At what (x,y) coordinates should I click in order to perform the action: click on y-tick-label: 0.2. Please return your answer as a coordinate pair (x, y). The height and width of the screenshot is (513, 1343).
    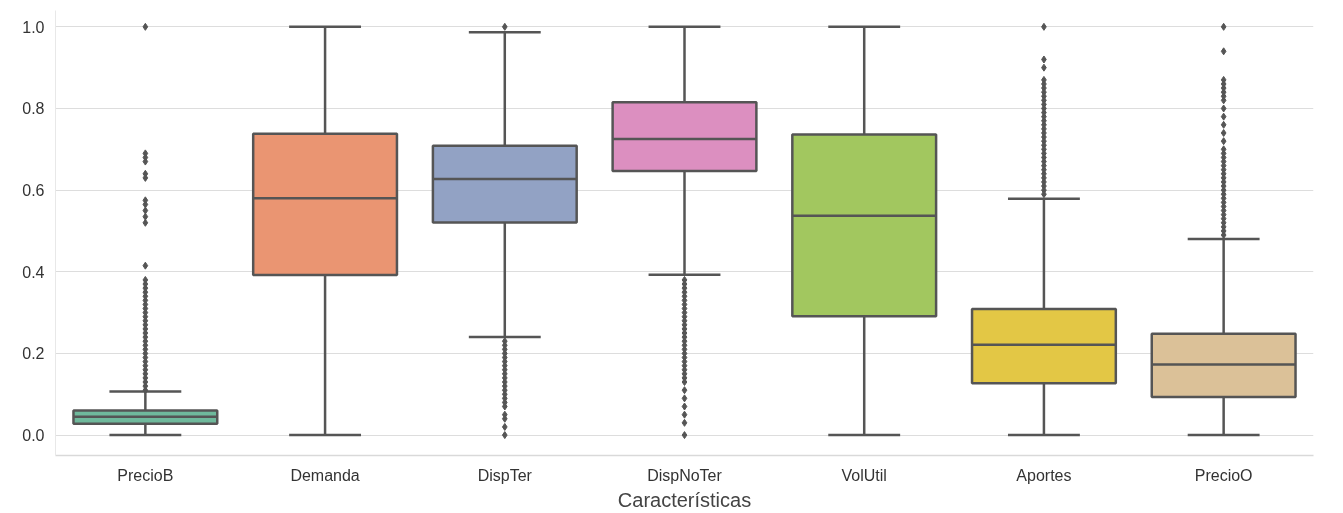
    Looking at the image, I should click on (33, 354).